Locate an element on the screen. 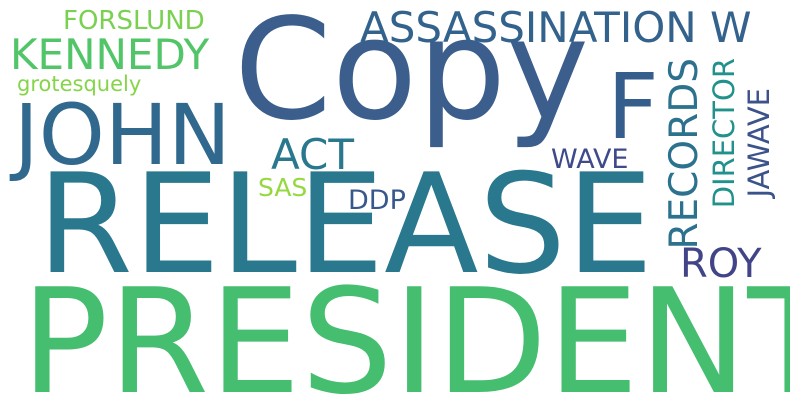 The width and height of the screenshot is (790, 405). word-director: DIRECTOR is located at coordinates (724, 133).